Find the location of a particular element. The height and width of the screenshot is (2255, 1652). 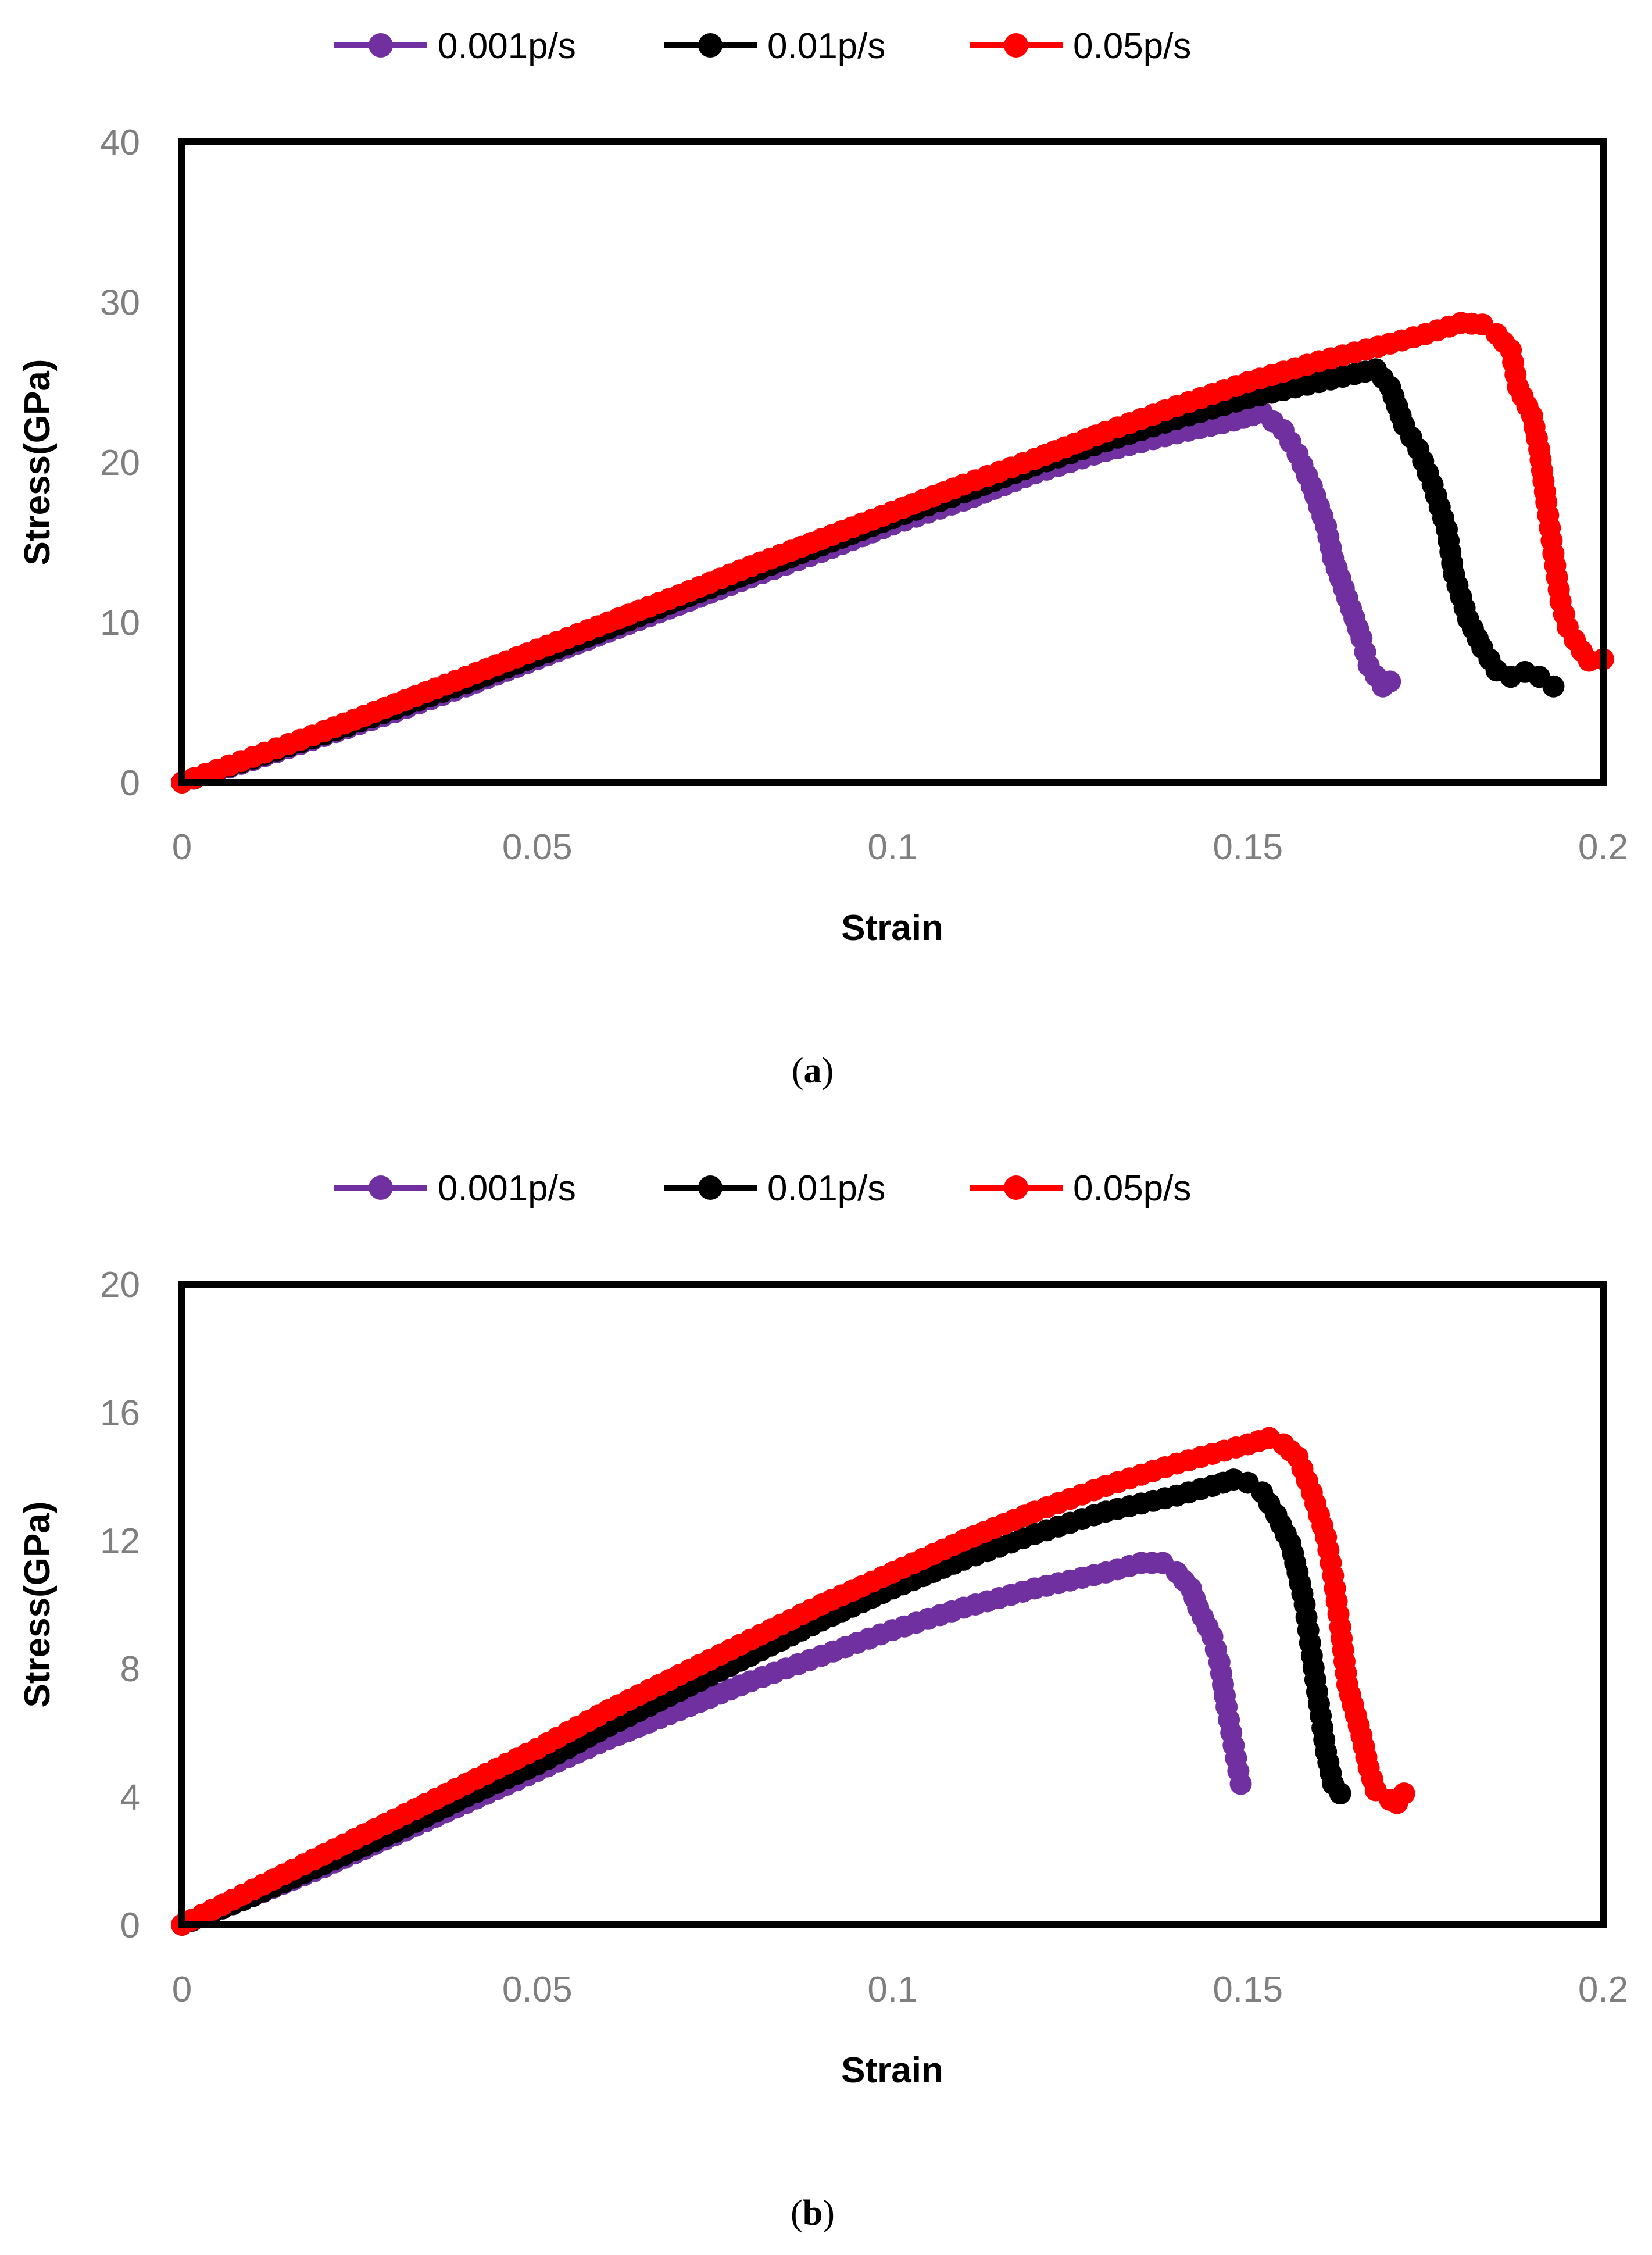

y-tick-label: 40 is located at coordinates (120, 143).